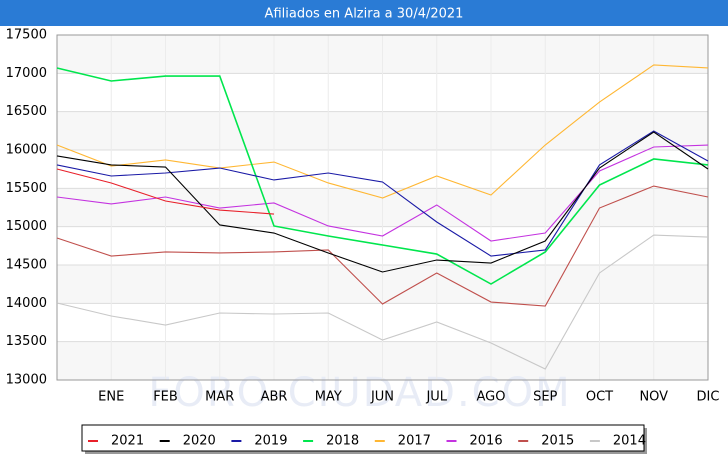  Describe the element at coordinates (363, 438) in the screenshot. I see `legend-box` at that location.